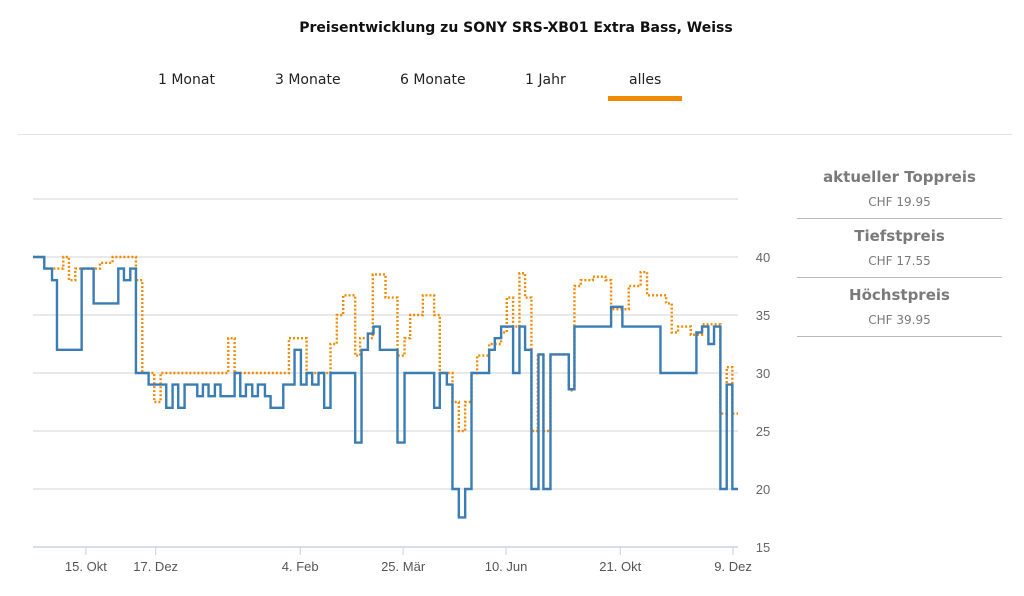 Image resolution: width=1024 pixels, height=596 pixels. Describe the element at coordinates (763, 489) in the screenshot. I see `y-tick-label: 20` at that location.